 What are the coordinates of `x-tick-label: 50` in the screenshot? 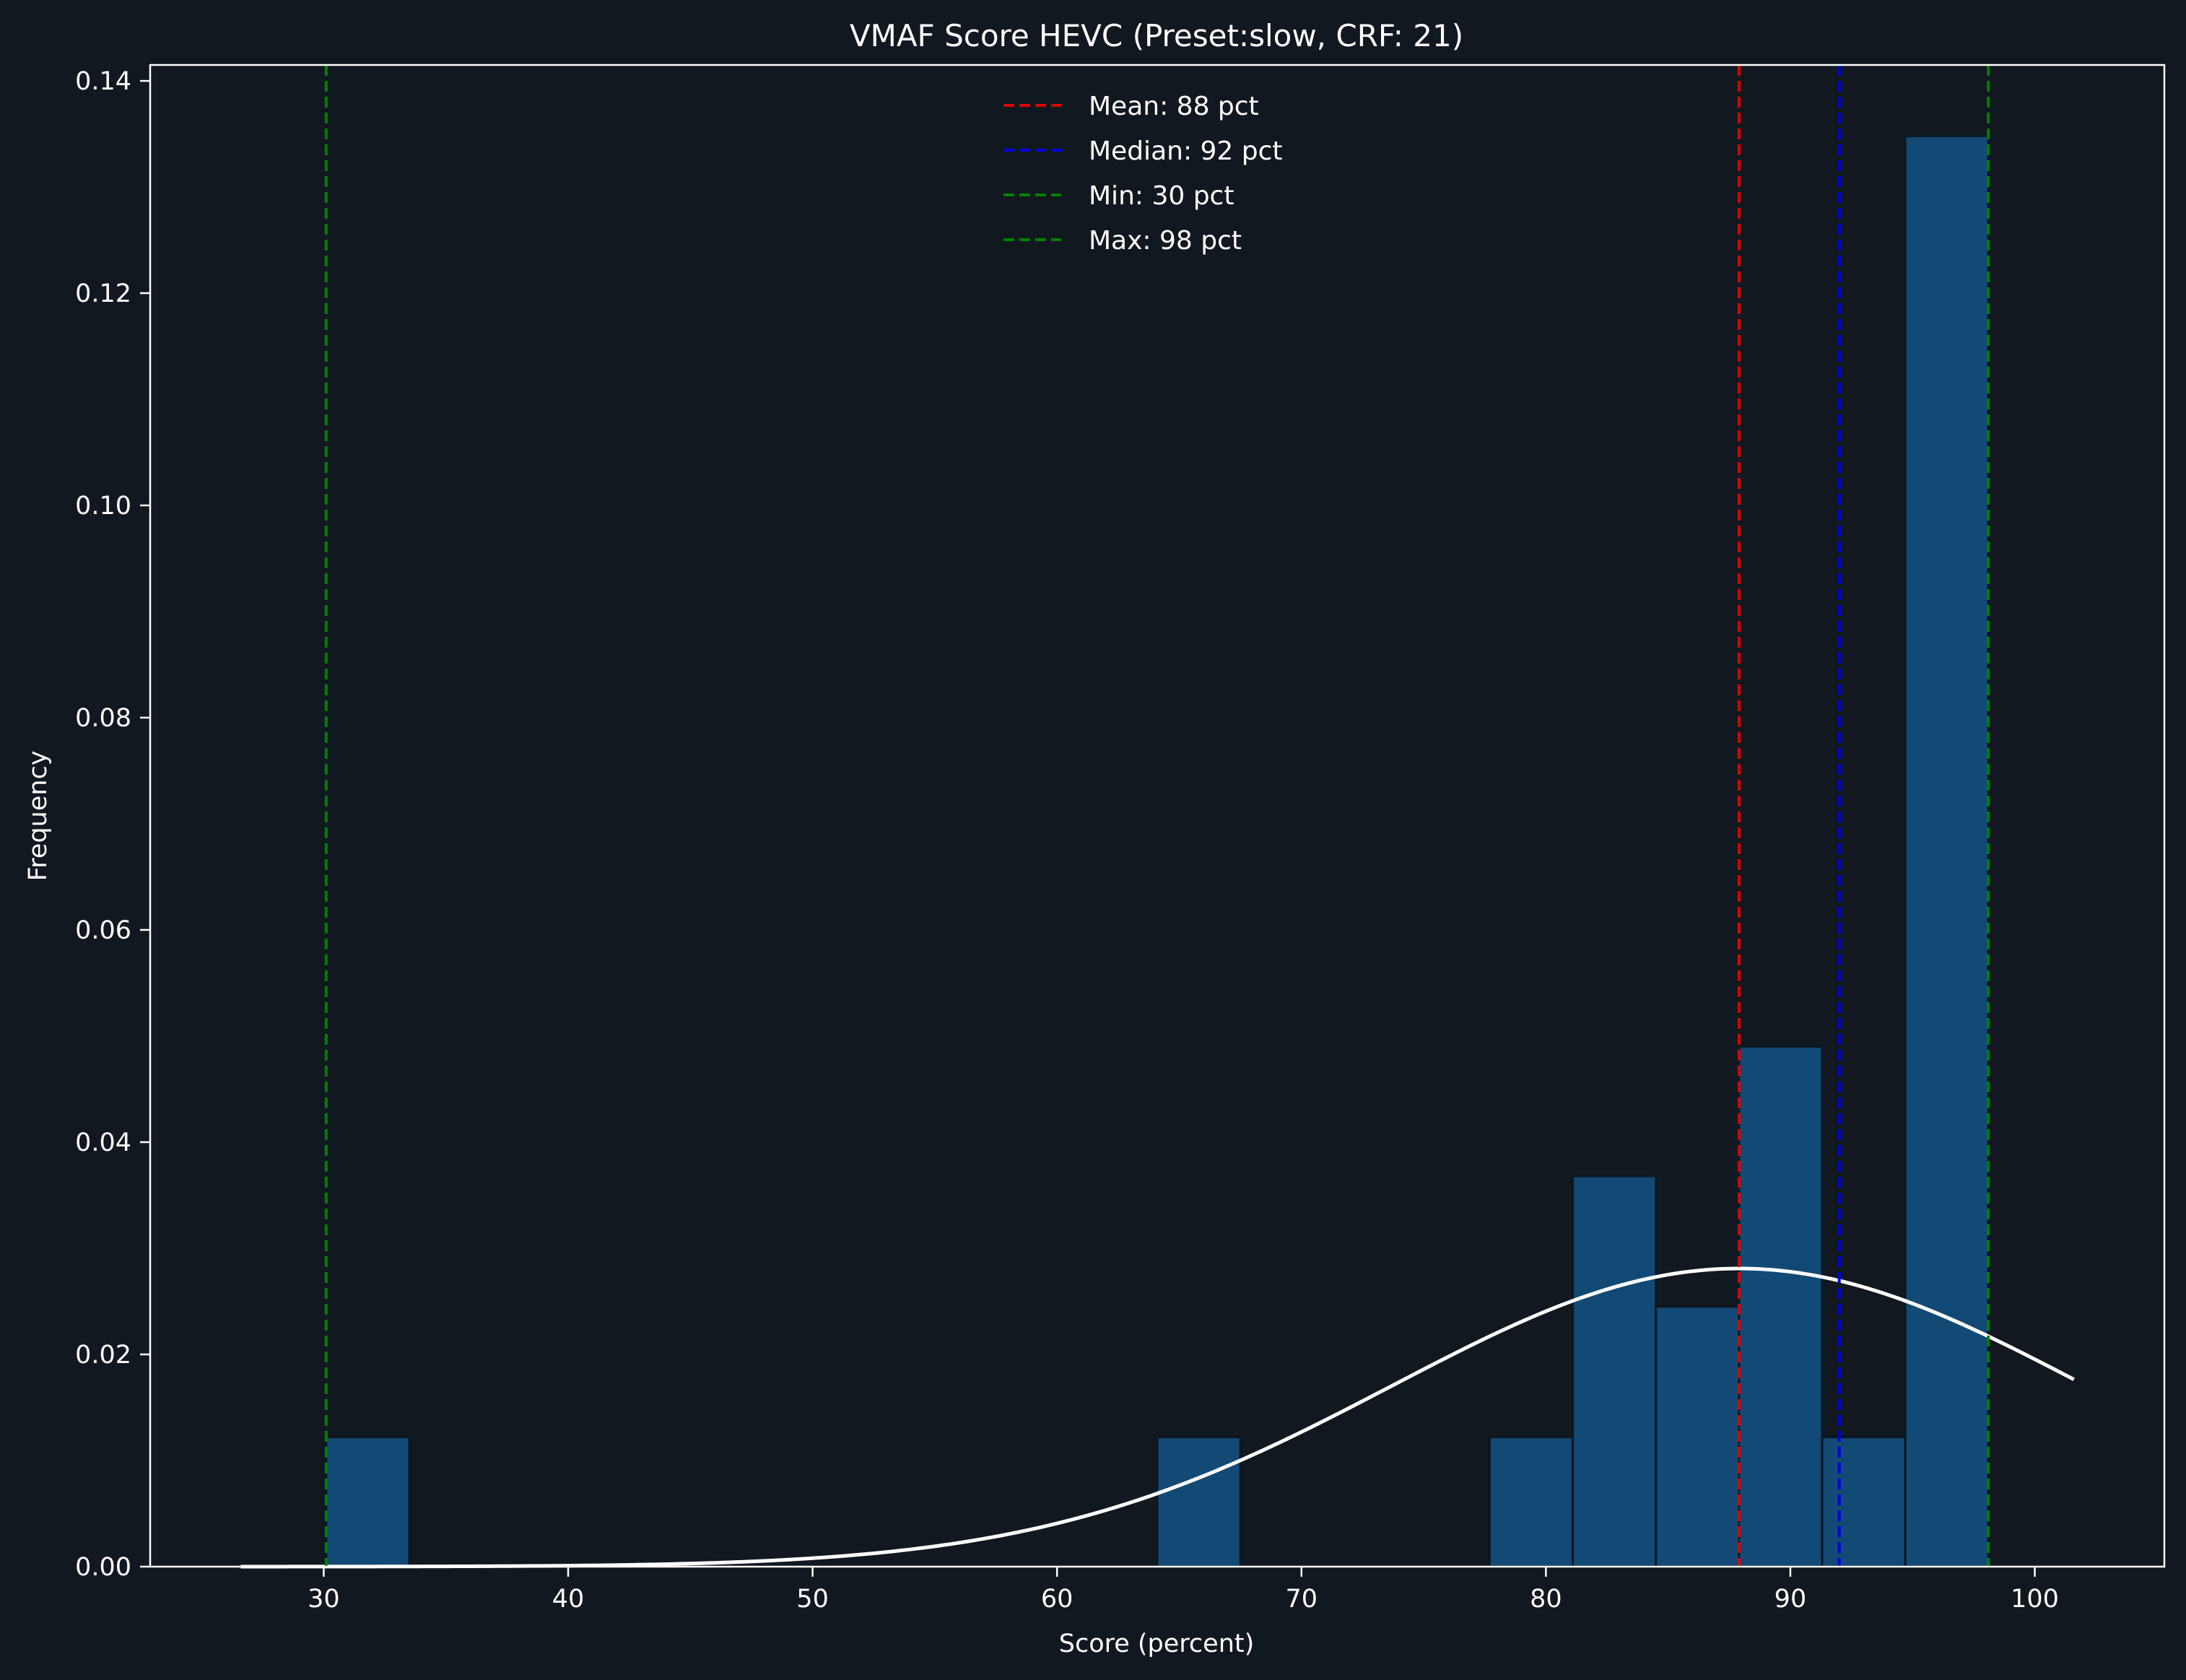 It's located at (812, 1599).